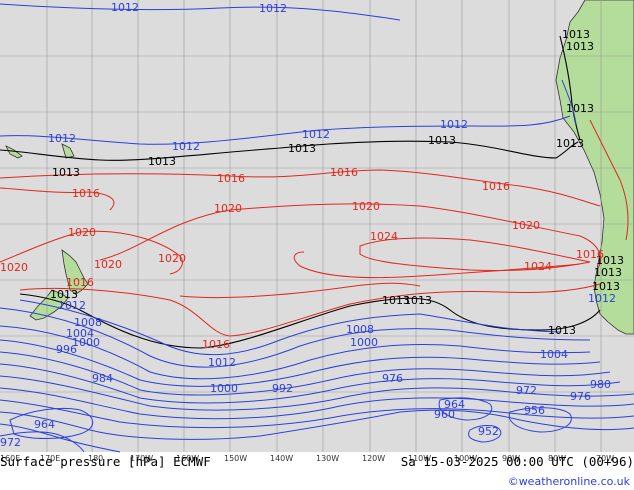 This screenshot has height=490, width=634. What do you see at coordinates (91, 252) in the screenshot?
I see `isobar-1020-west` at bounding box center [91, 252].